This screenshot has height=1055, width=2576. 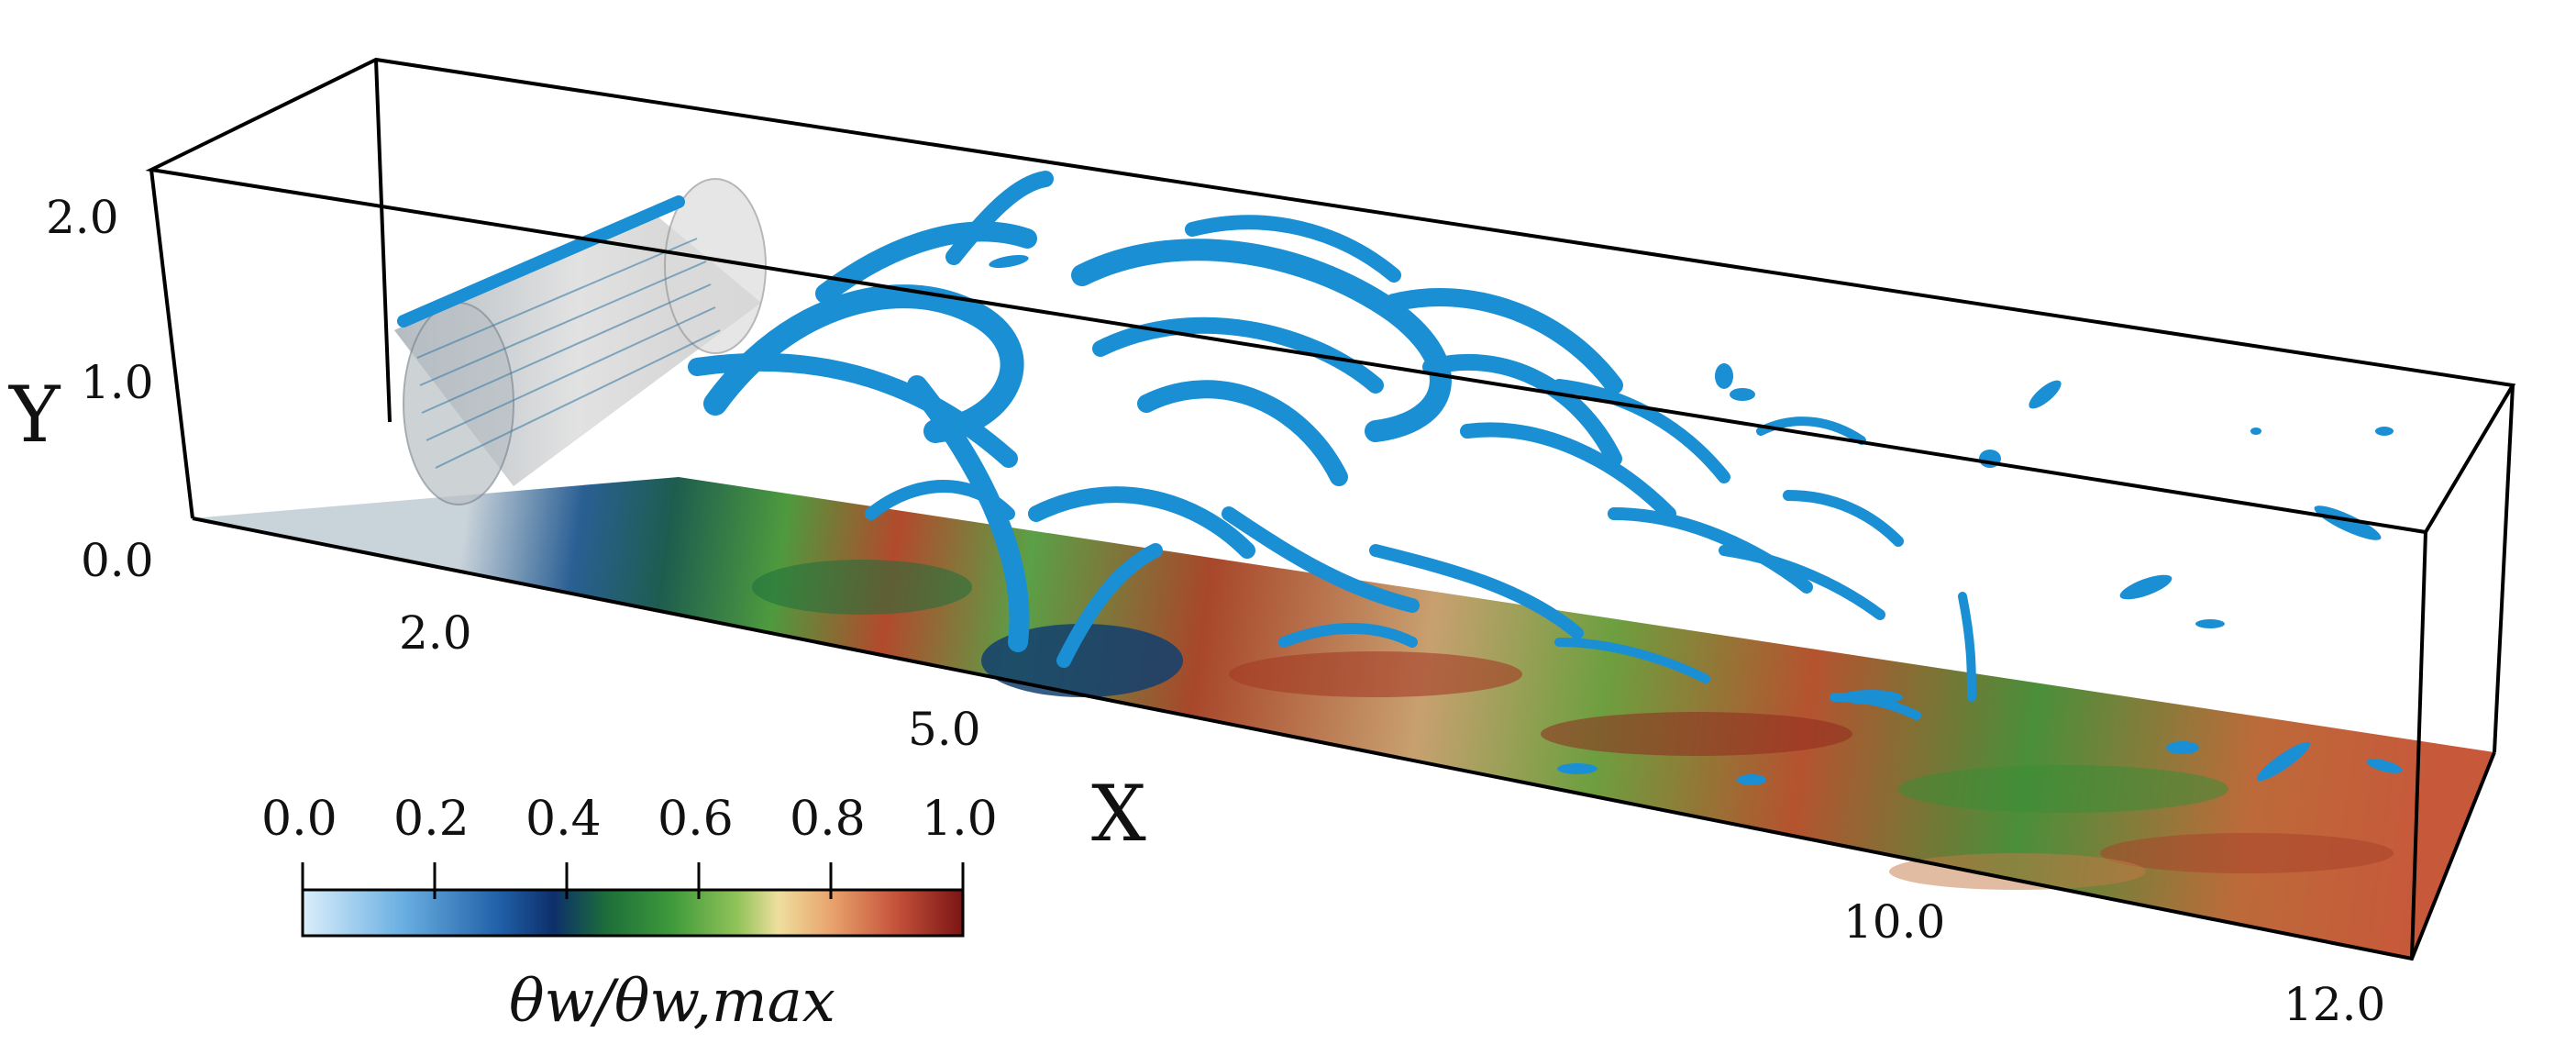 I want to click on cylinder, so click(x=580, y=341).